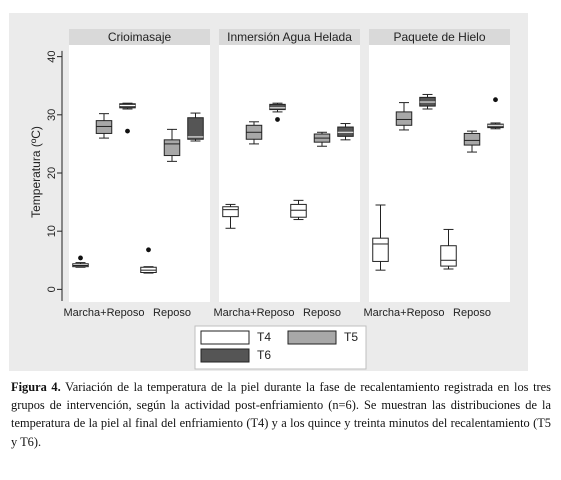 This screenshot has width=561, height=480. I want to click on panel-title: Crioimasaje, so click(140, 37).